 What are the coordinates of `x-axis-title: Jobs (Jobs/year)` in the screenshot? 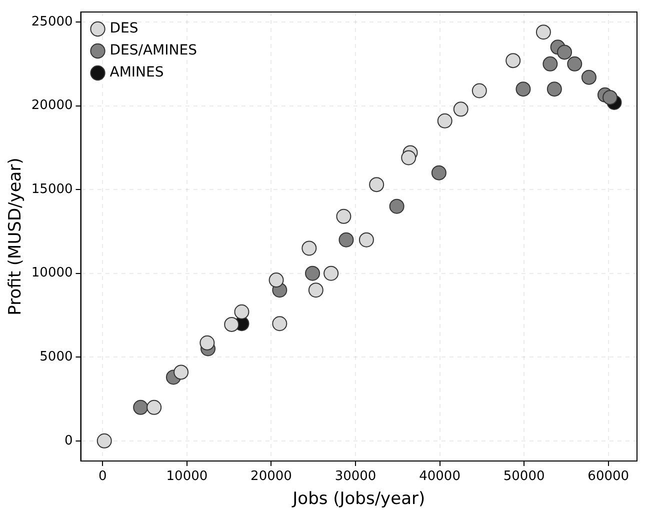 It's located at (359, 499).